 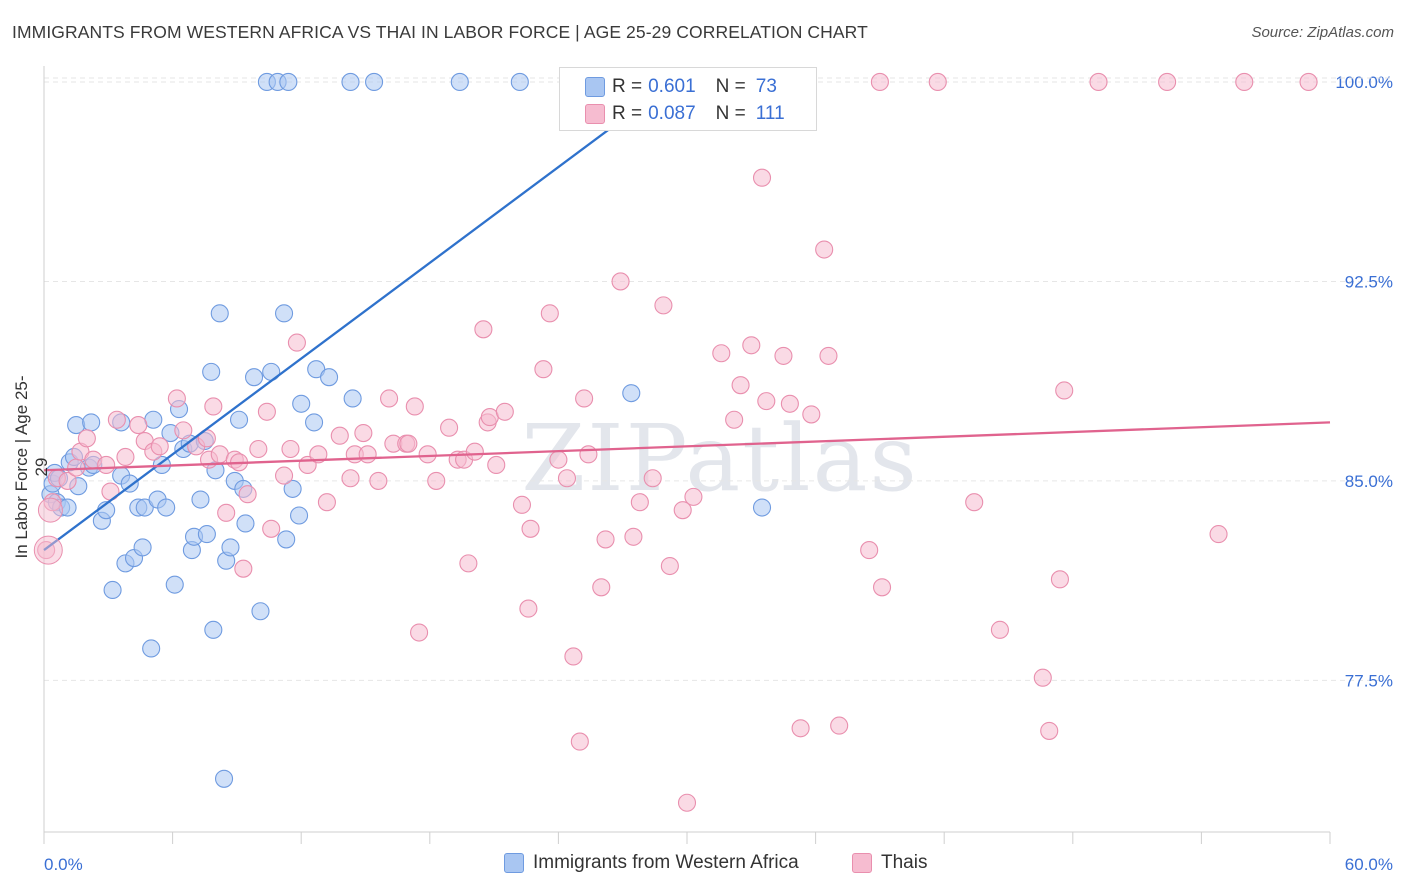 I want to click on legend-item-thais: Thais, so click(x=889, y=863).